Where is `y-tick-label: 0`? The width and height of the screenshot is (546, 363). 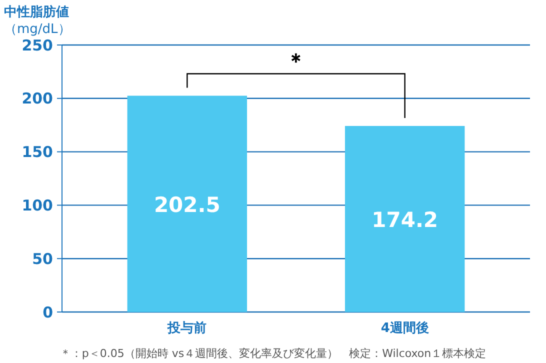 y-tick-label: 0 is located at coordinates (47, 312).